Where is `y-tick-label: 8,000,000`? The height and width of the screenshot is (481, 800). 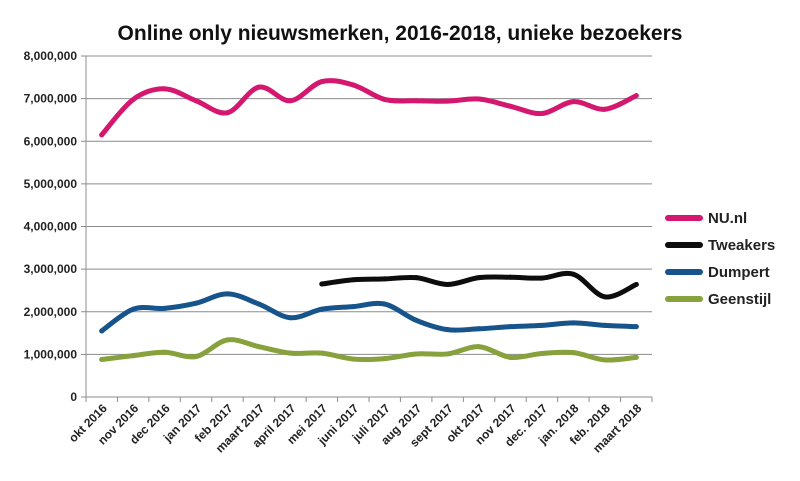
y-tick-label: 8,000,000 is located at coordinates (51, 56).